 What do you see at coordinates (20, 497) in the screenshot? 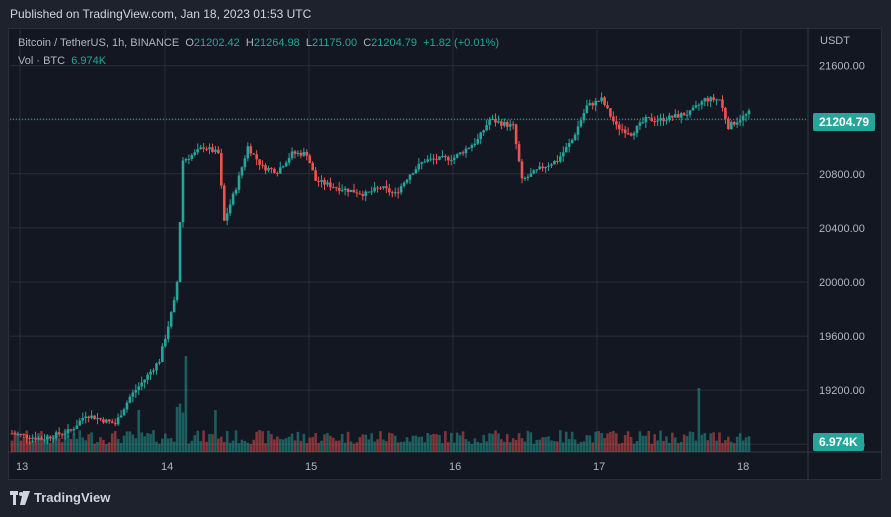
I see `tradingview-logo-icon` at bounding box center [20, 497].